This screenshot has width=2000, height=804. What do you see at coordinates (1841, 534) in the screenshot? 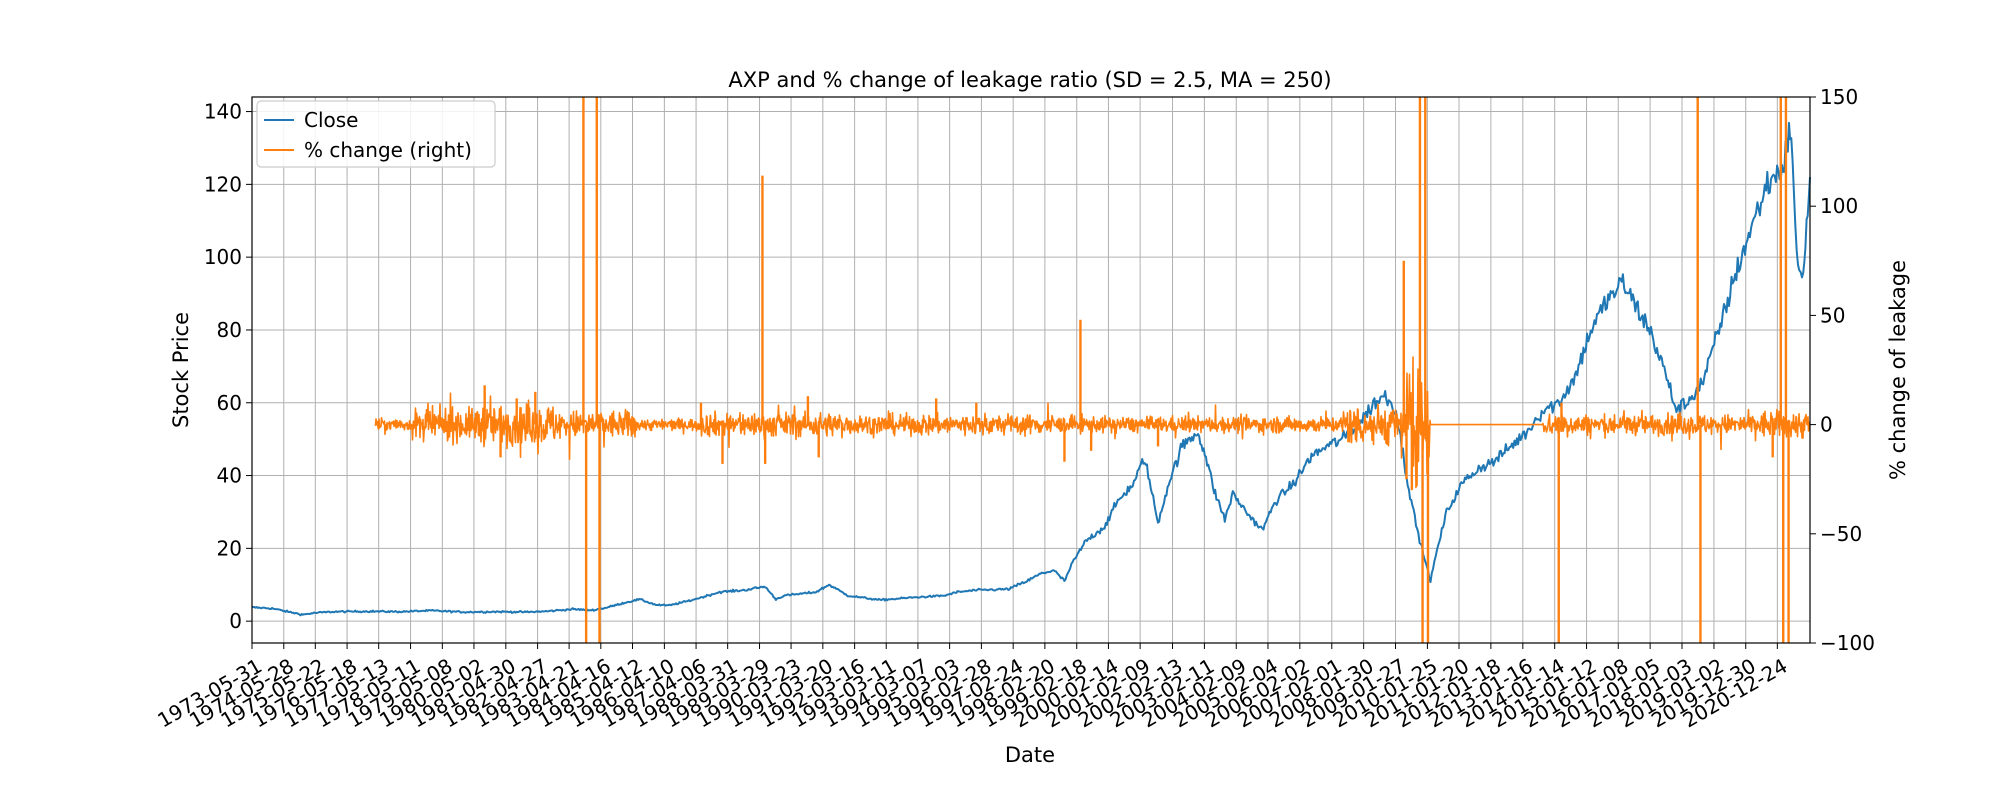
I see `y2-tick-label: −50` at bounding box center [1841, 534].